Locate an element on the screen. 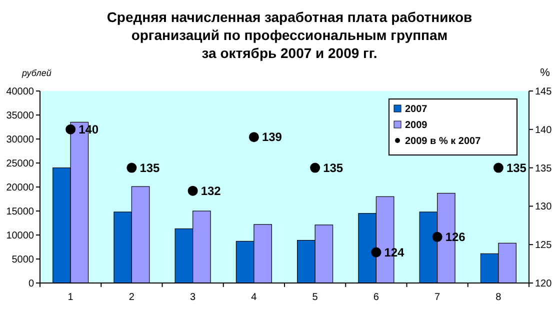  data-label: 139 is located at coordinates (272, 137).